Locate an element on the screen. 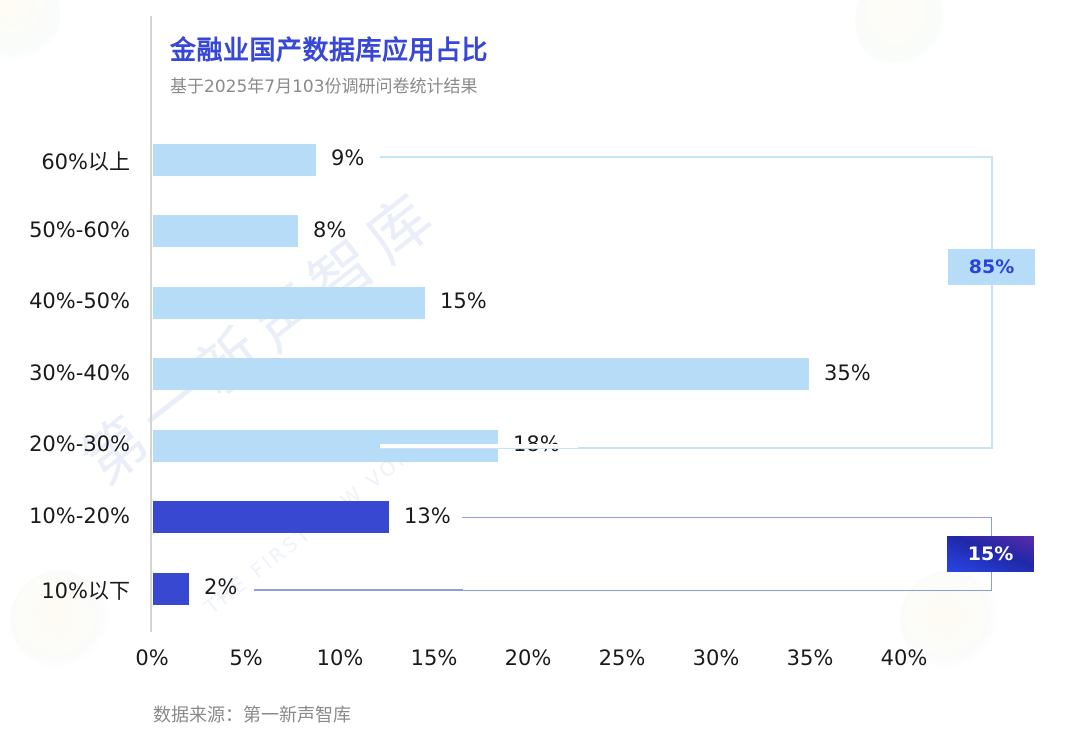 Image resolution: width=1080 pixels, height=736 pixels. chart-subtitle: 基于2025年7月103份调研问卷统计结果 is located at coordinates (324, 87).